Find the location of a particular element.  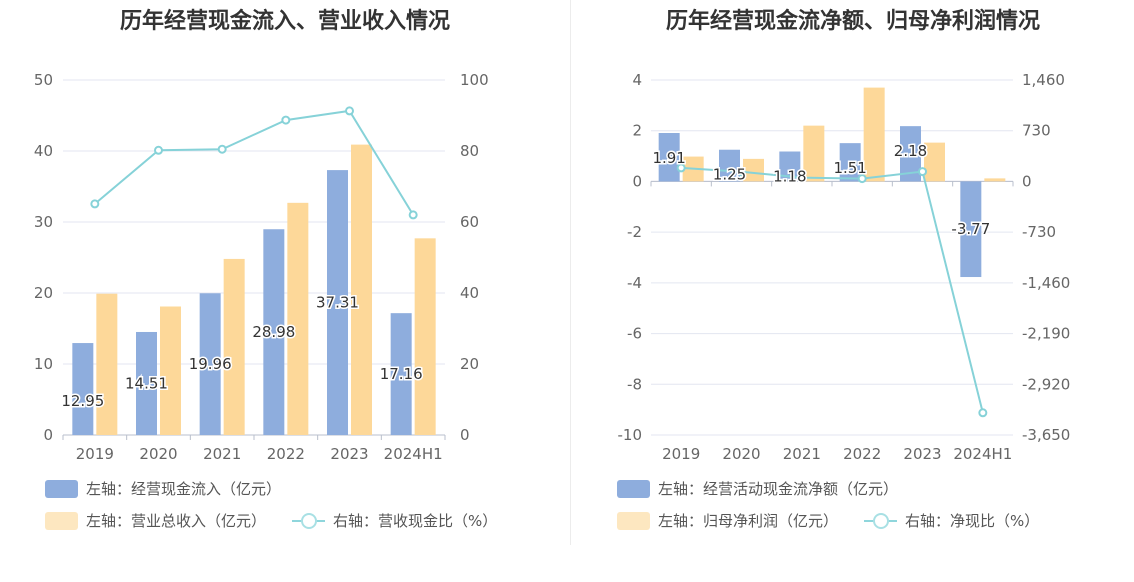

y-left-tick-label: 50 is located at coordinates (43, 80).